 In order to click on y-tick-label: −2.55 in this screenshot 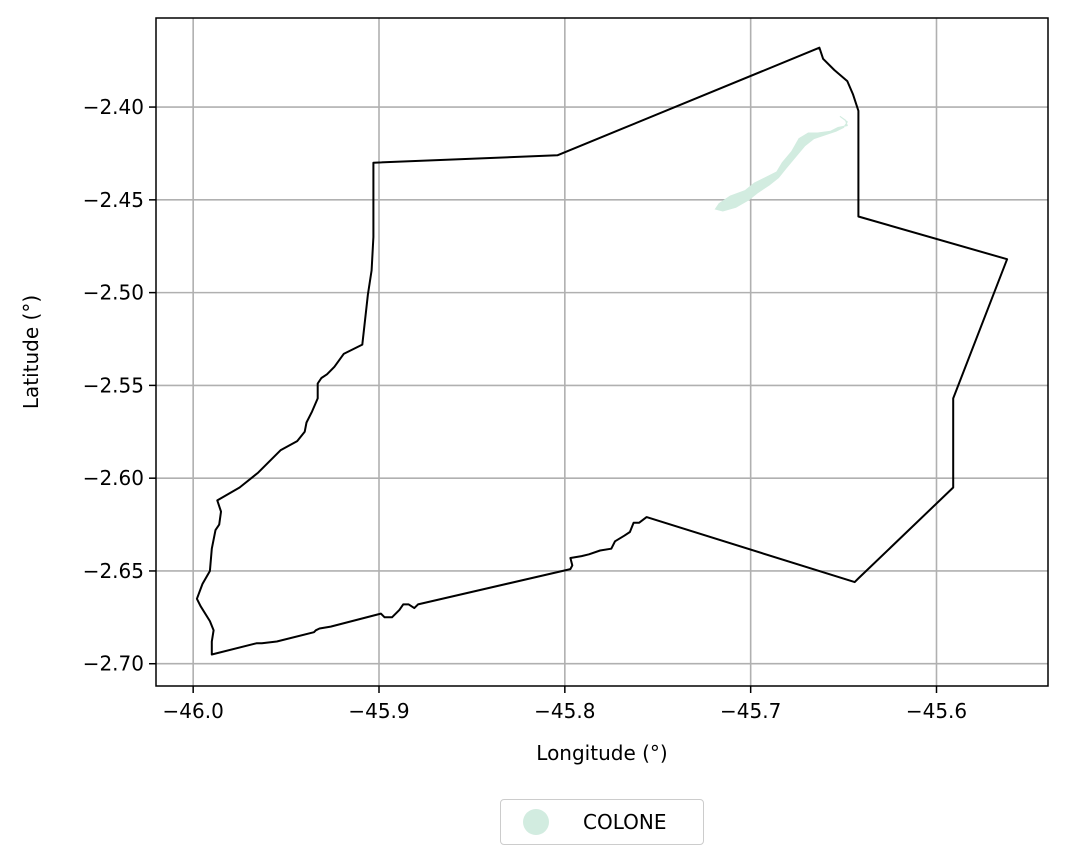, I will do `click(113, 385)`.